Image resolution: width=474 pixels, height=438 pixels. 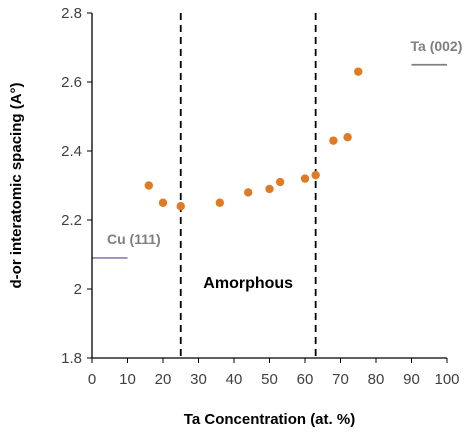 What do you see at coordinates (76, 186) in the screenshot?
I see `y-axis-ticks: 1.8 2 2.2 2.4 2.6 2.8` at bounding box center [76, 186].